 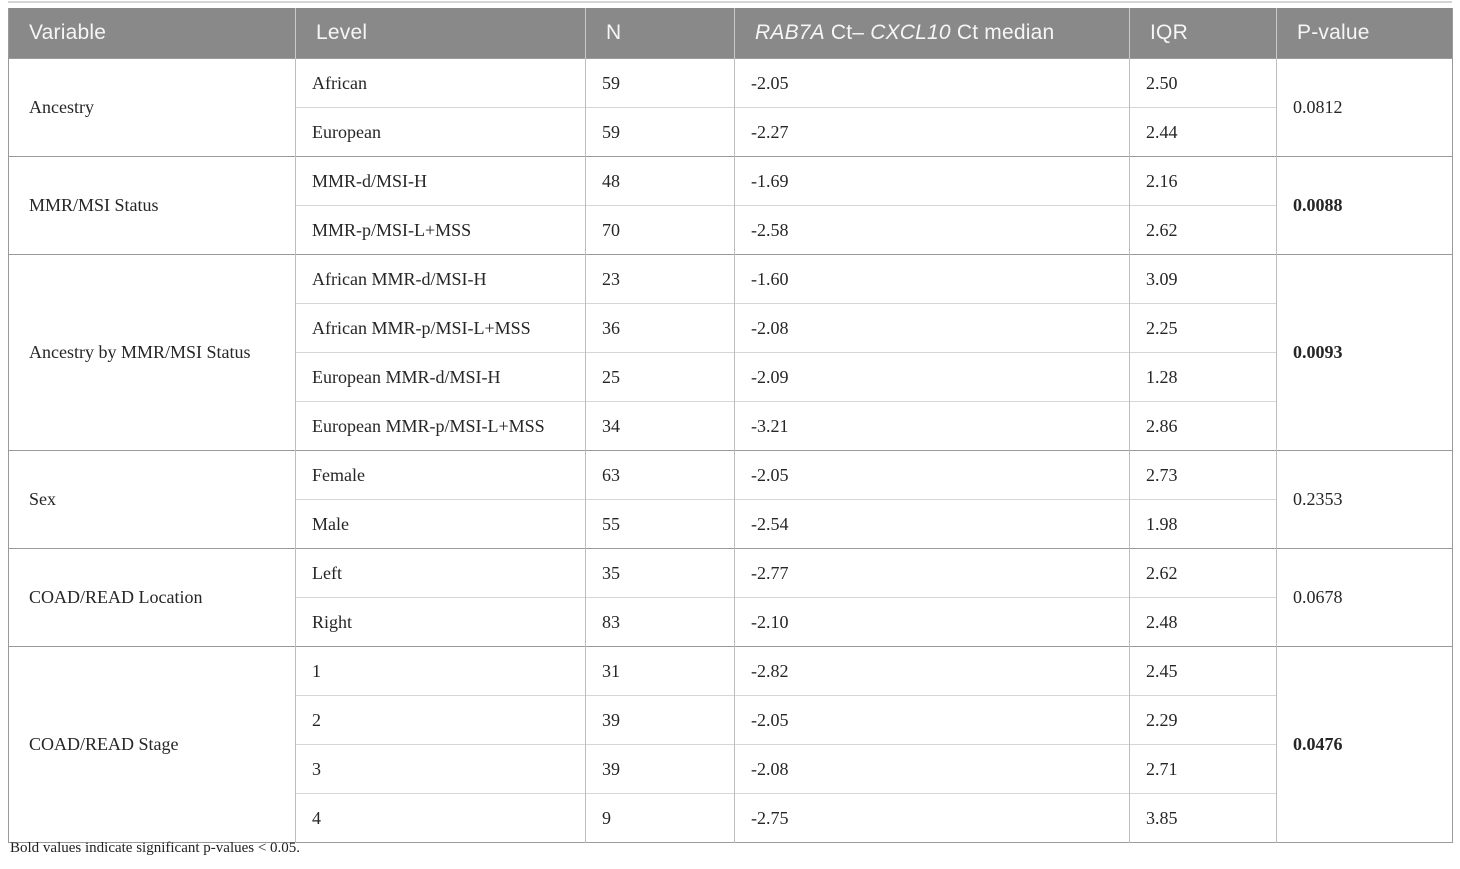 I want to click on cell-level: African, so click(x=440, y=83).